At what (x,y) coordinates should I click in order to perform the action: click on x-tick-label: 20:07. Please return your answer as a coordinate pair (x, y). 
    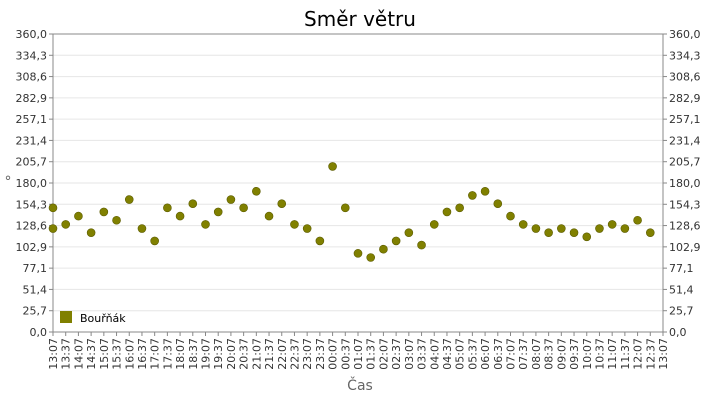
    Looking at the image, I should click on (231, 354).